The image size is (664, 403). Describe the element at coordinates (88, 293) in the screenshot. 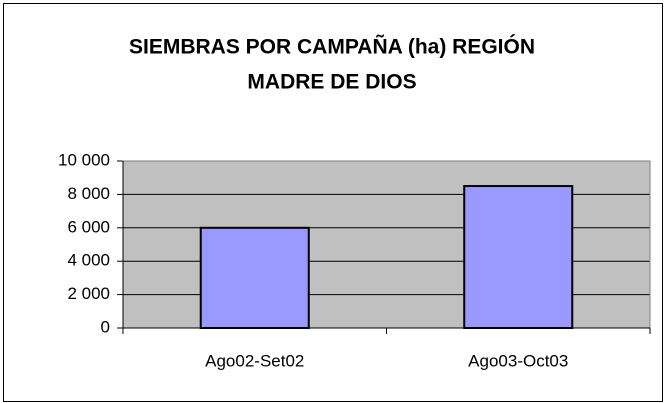

I see `y-tick-label: 2 000` at that location.